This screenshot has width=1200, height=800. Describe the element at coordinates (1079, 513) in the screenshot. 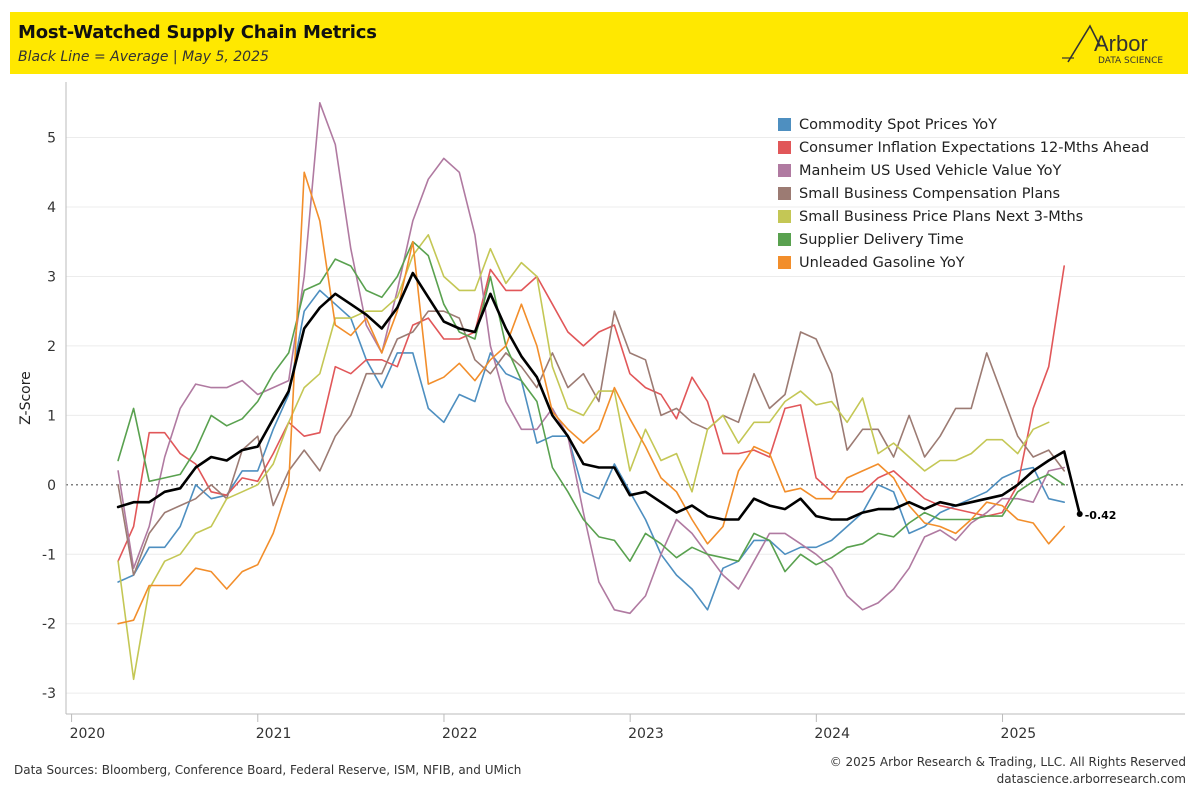

I see `average-end-point` at that location.